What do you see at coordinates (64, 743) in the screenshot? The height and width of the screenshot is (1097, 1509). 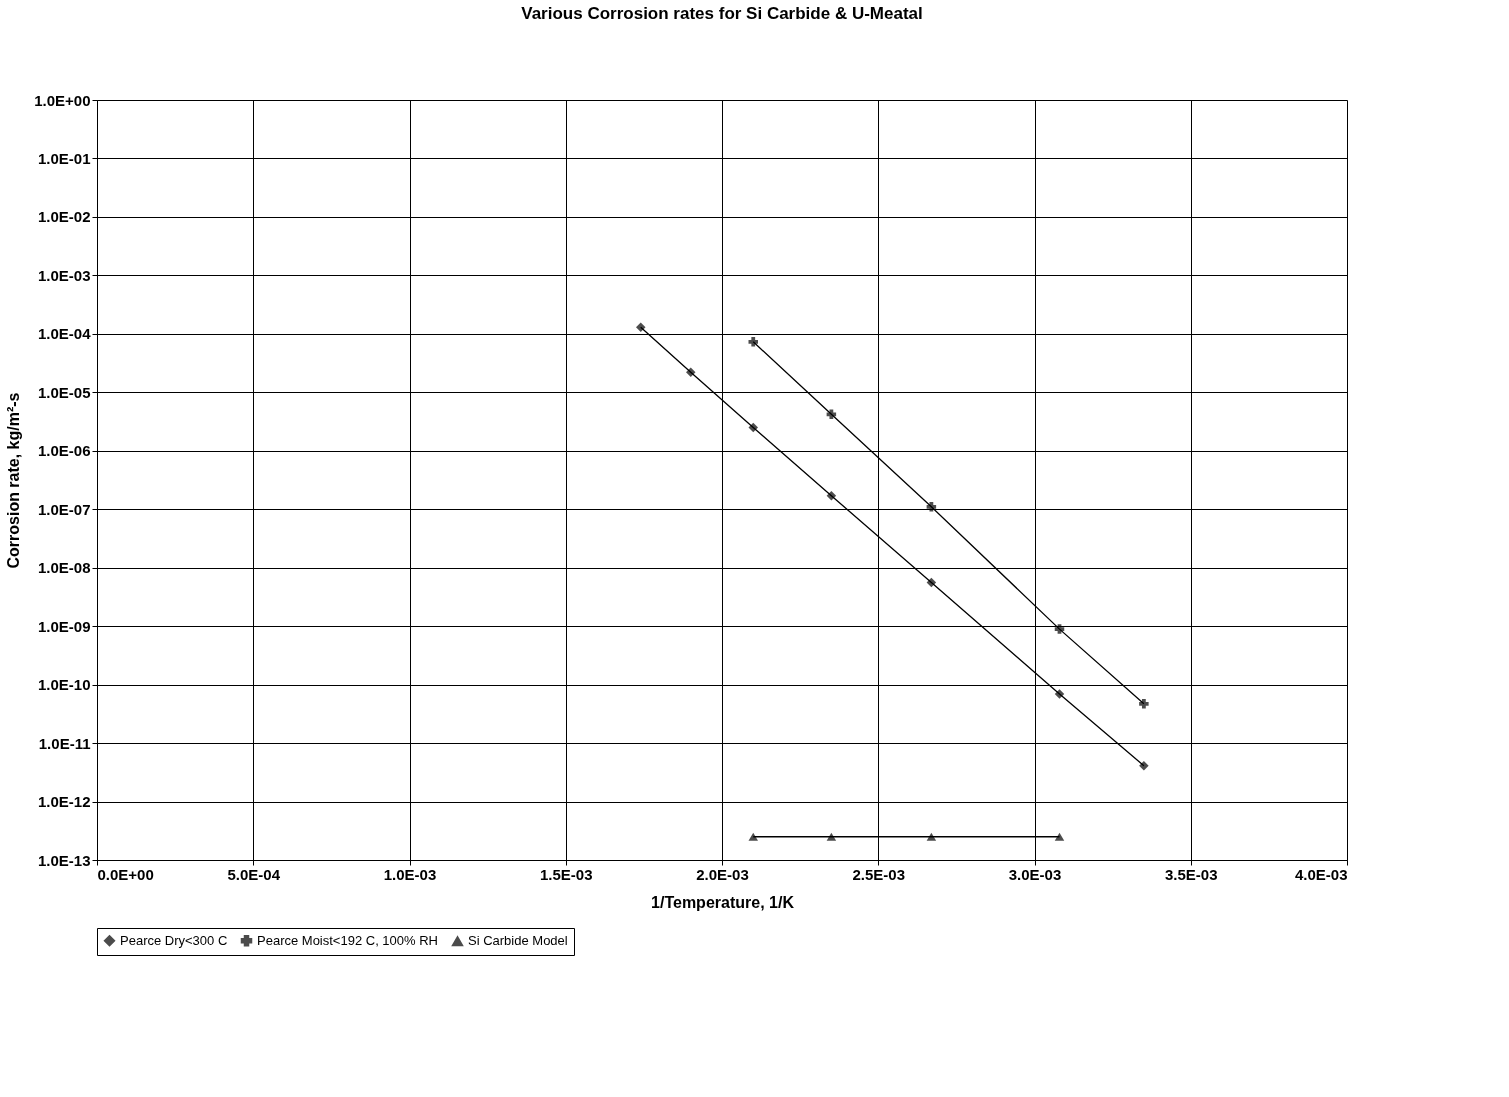 I see `y-tick-label: 1.0E-11` at bounding box center [64, 743].